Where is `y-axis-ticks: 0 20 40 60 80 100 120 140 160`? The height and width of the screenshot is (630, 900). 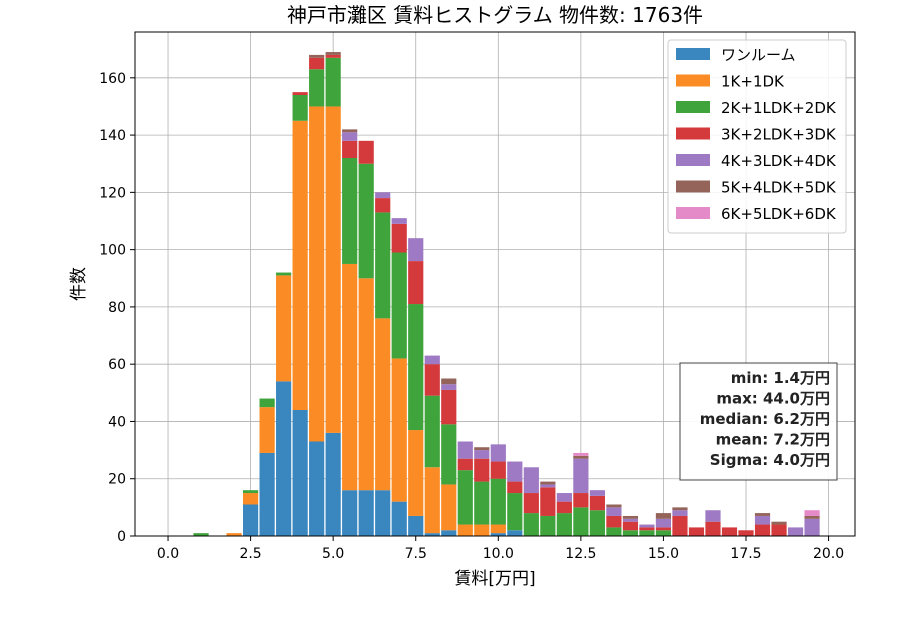 y-axis-ticks: 0 20 40 60 80 100 120 140 160 is located at coordinates (117, 308).